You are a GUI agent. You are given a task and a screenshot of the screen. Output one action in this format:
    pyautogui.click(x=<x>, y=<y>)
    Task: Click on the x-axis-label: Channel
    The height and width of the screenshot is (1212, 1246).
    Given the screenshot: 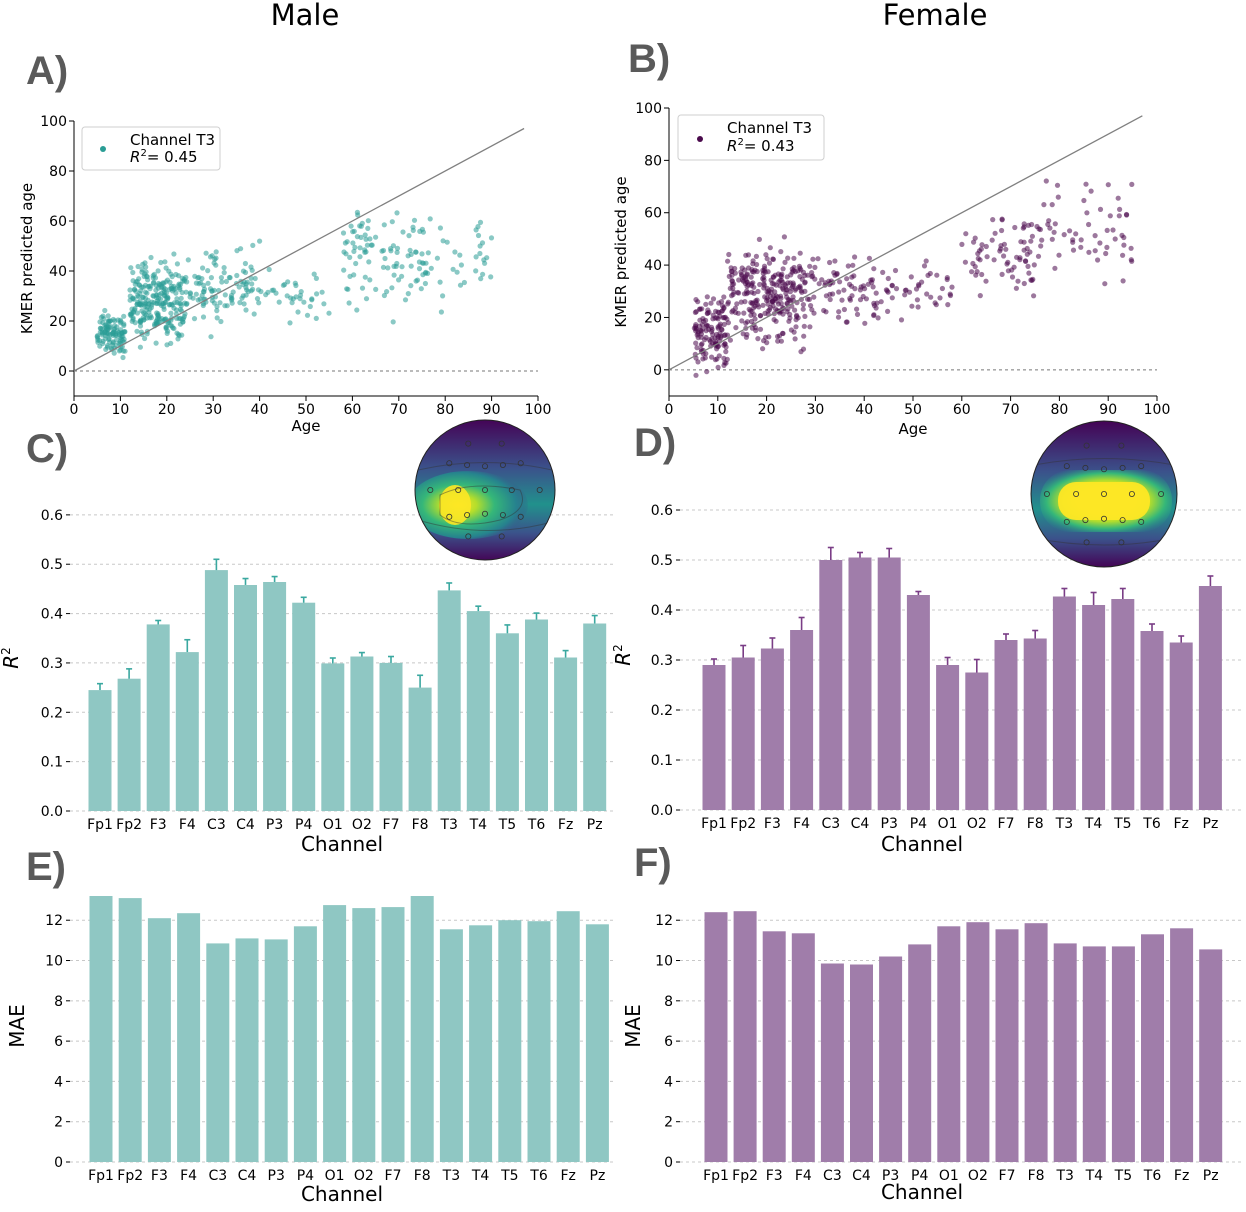 What is the action you would take?
    pyautogui.click(x=342, y=1194)
    